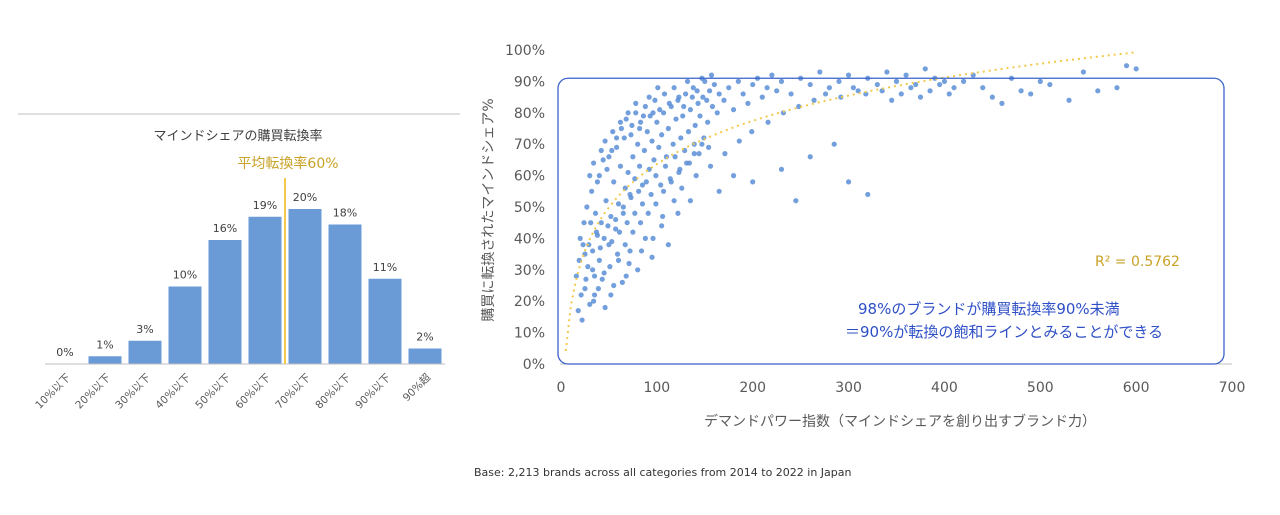 This screenshot has height=515, width=1280. Describe the element at coordinates (385, 267) in the screenshot. I see `histogram-value-label: 11%` at that location.